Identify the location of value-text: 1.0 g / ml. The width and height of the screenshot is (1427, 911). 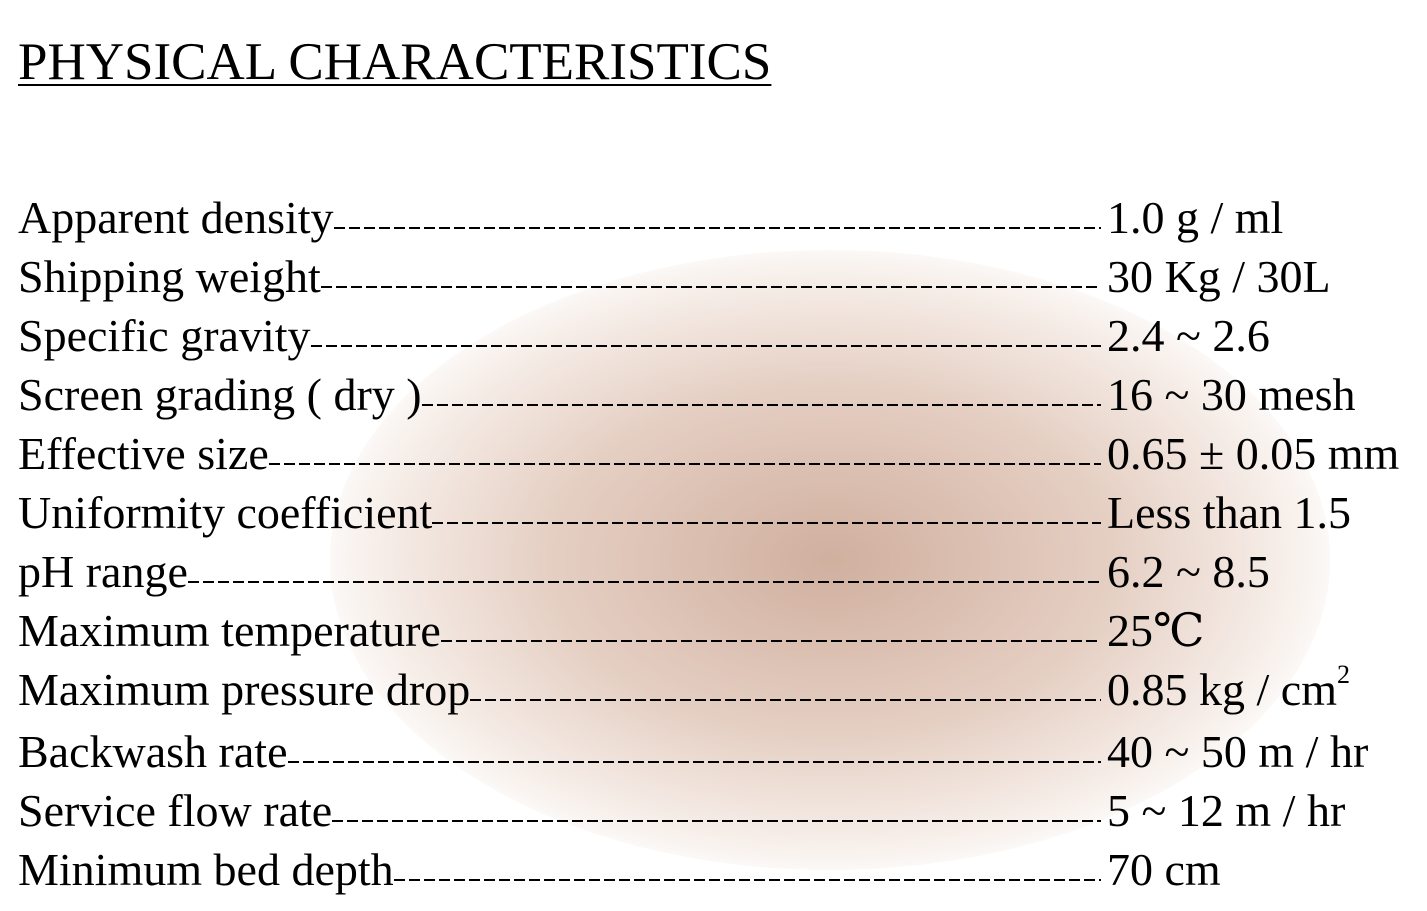
(1195, 217).